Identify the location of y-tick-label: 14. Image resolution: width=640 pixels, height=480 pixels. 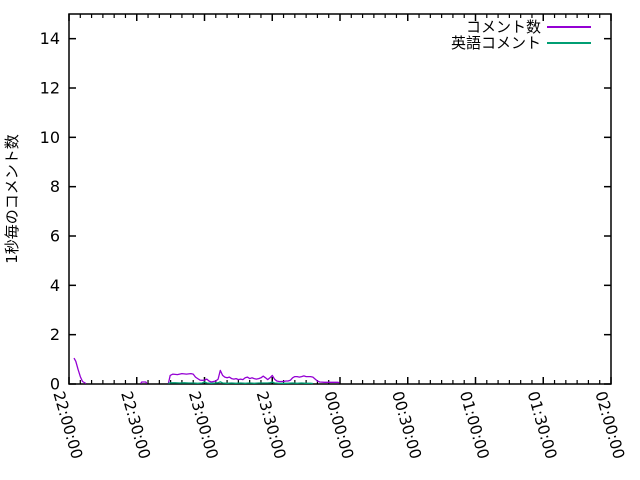
(50, 38).